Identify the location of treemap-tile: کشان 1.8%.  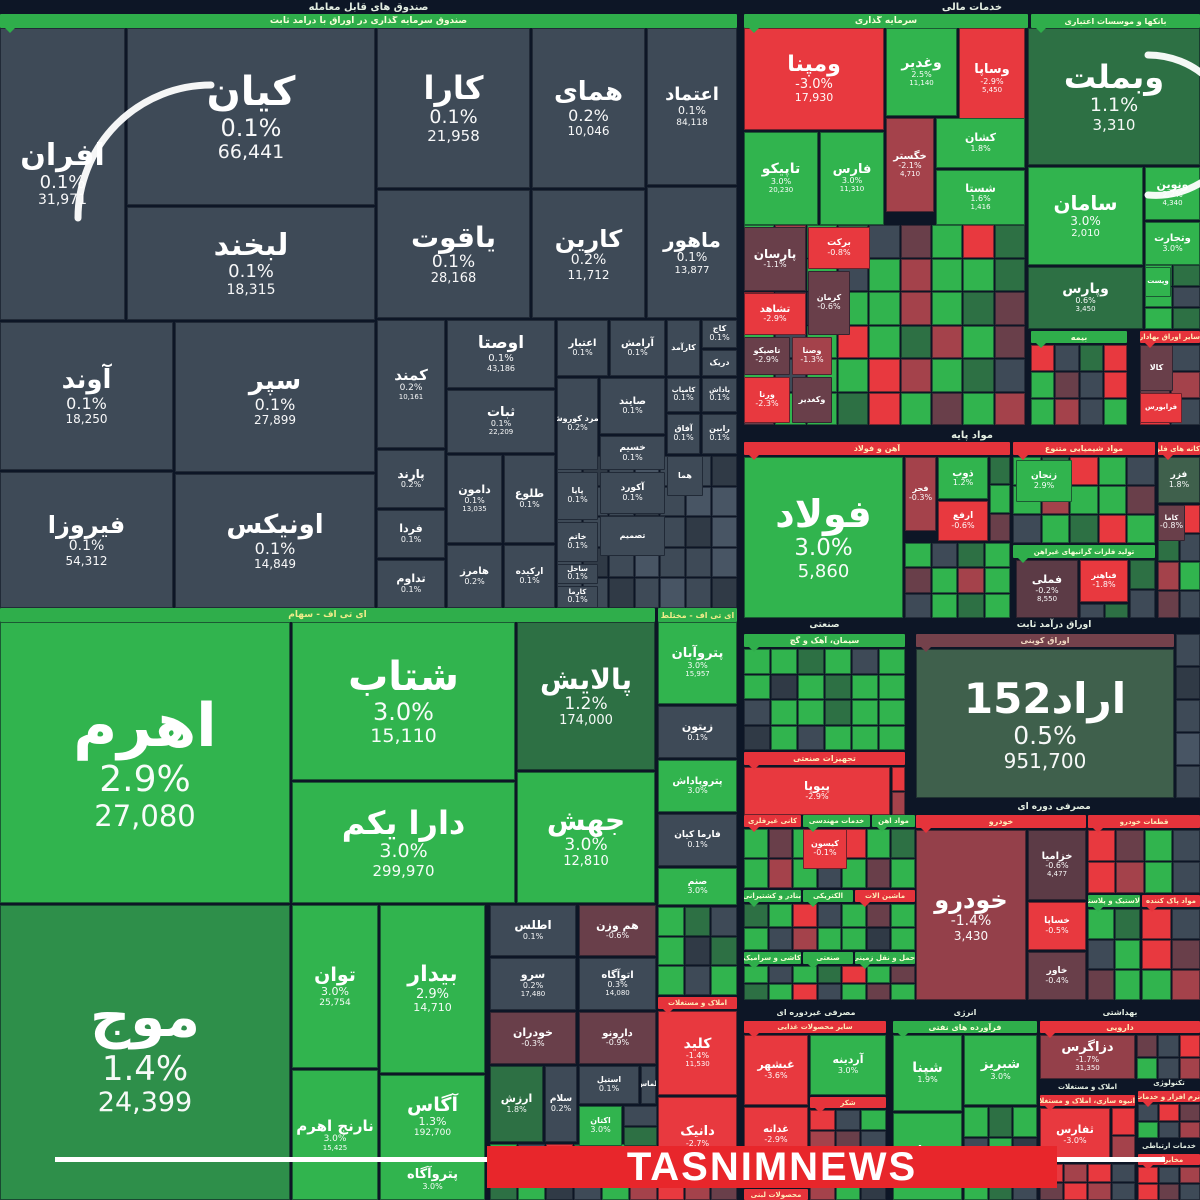
(980, 143).